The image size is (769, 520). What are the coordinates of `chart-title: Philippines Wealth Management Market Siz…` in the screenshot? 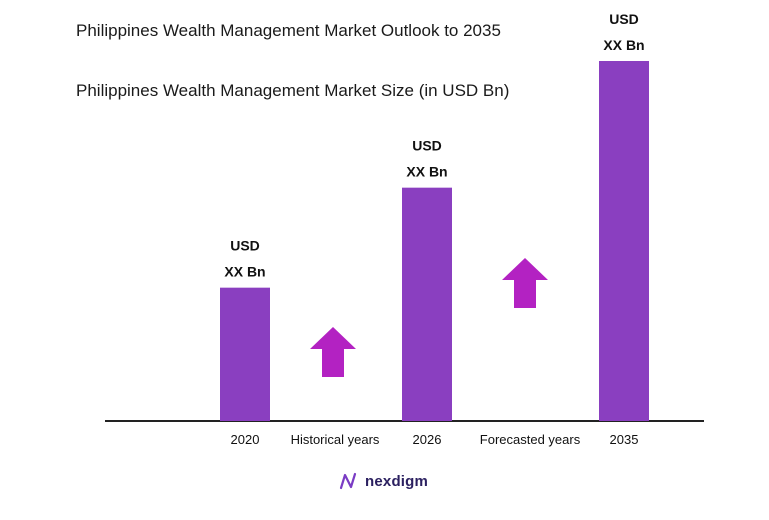 It's located at (293, 90).